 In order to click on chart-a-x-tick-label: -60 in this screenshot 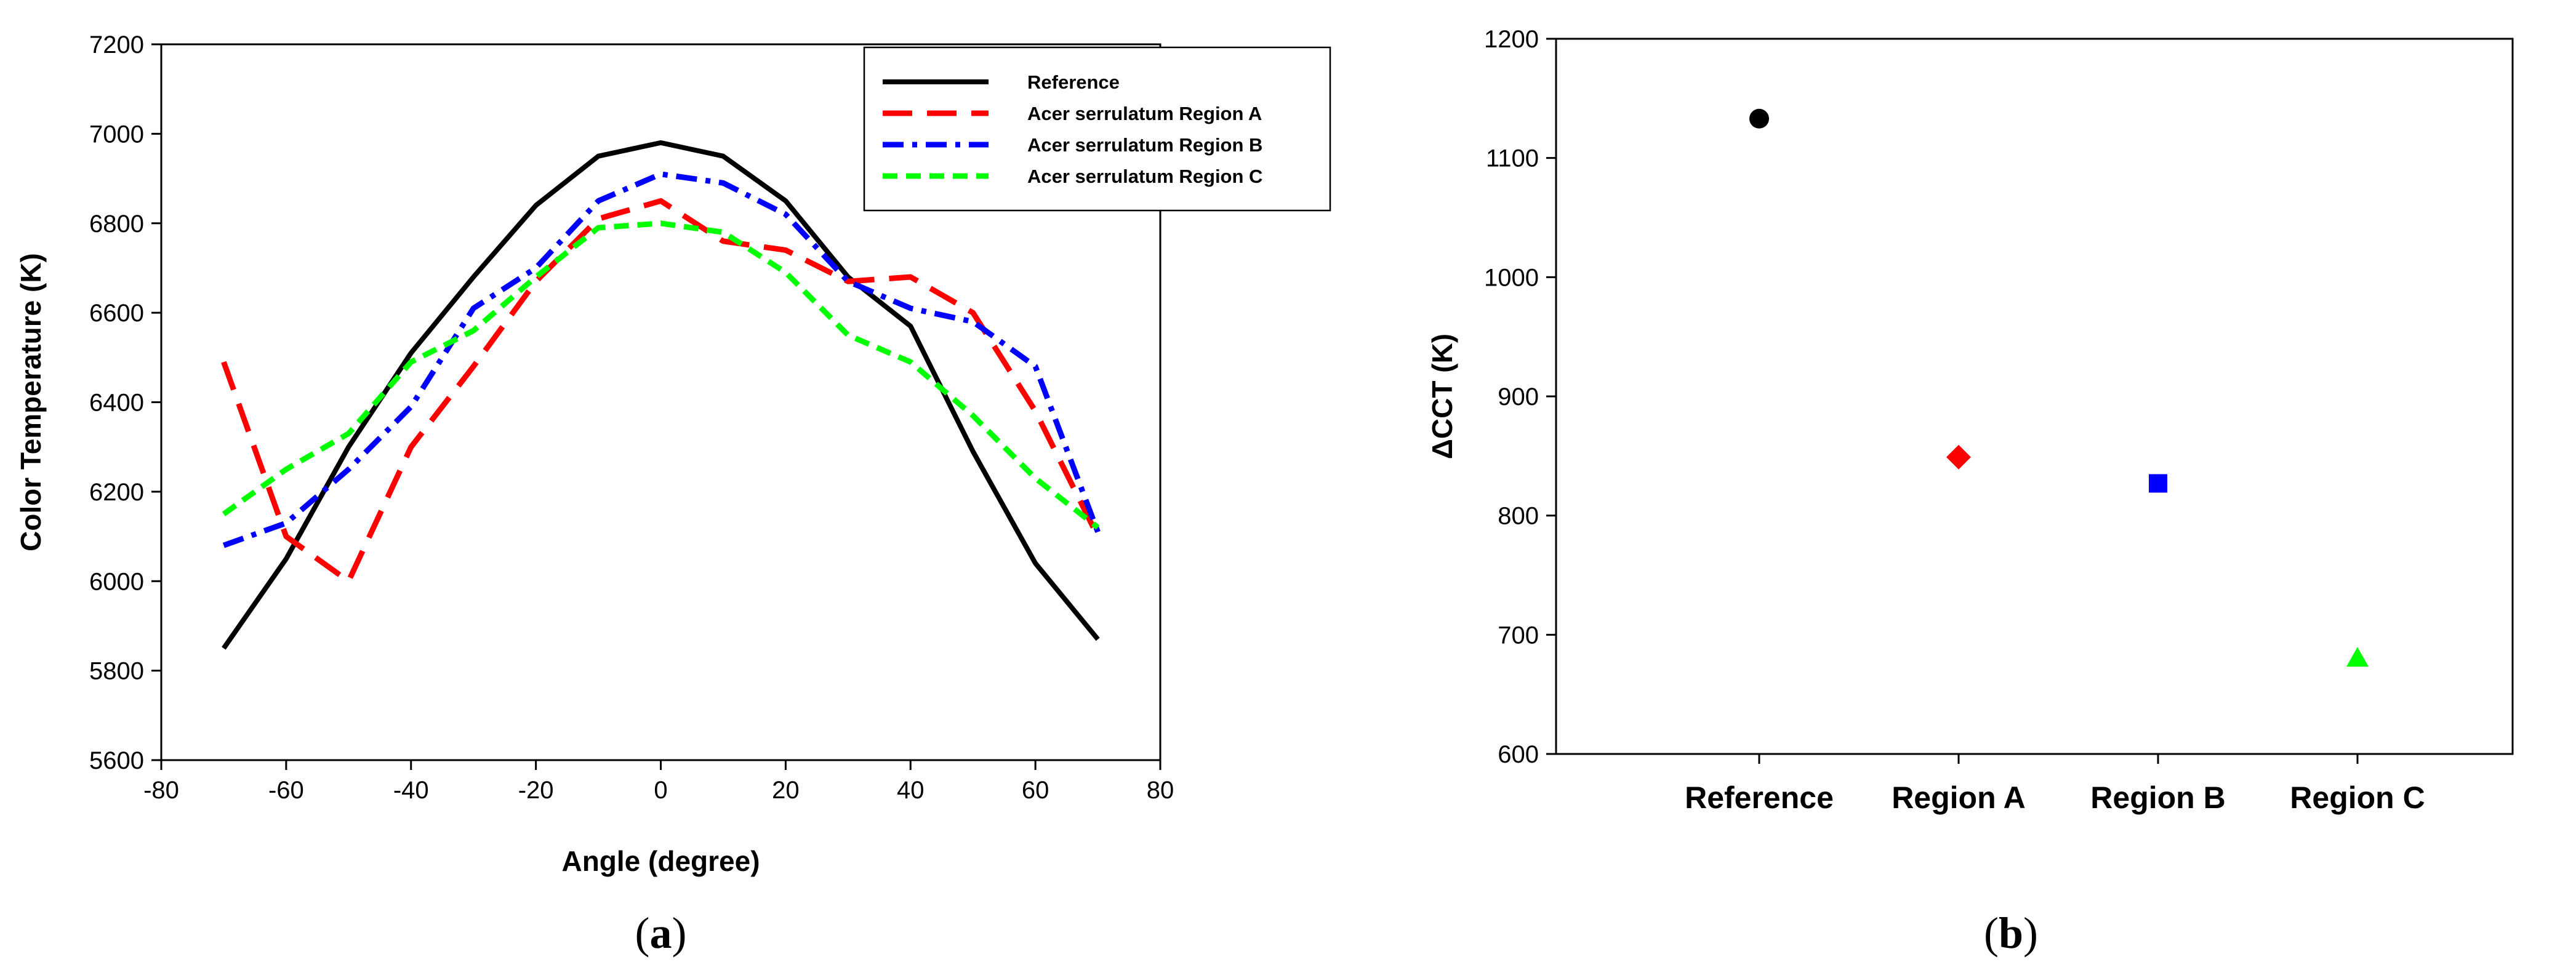, I will do `click(286, 790)`.